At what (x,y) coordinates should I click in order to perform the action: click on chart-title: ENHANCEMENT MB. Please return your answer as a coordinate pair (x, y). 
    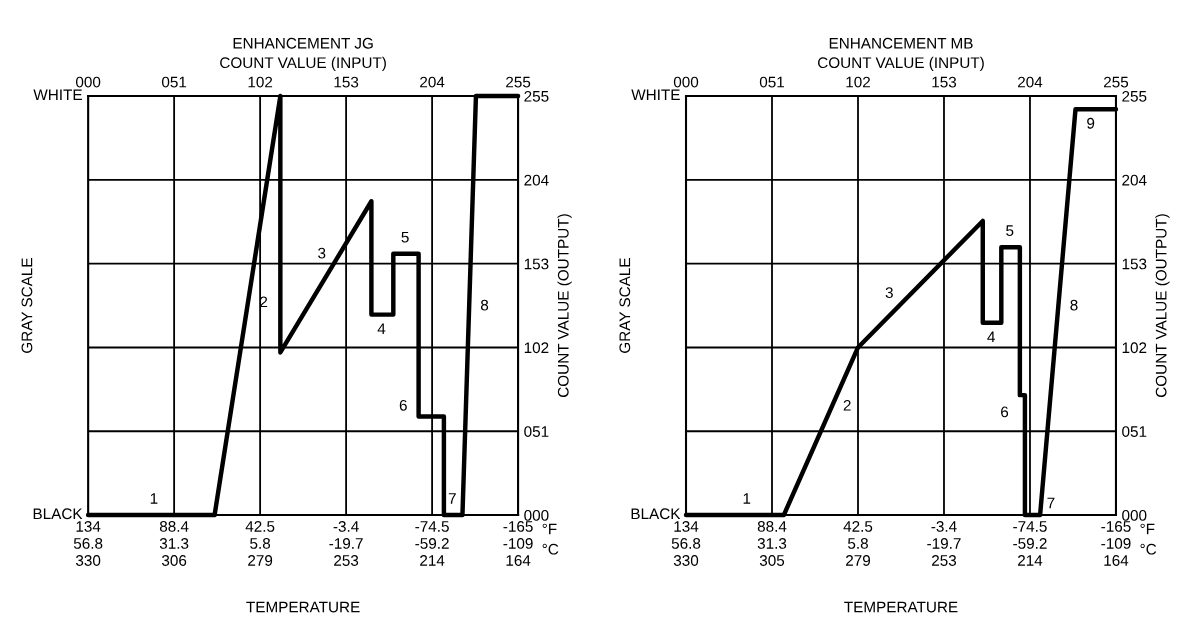
    Looking at the image, I should click on (901, 43).